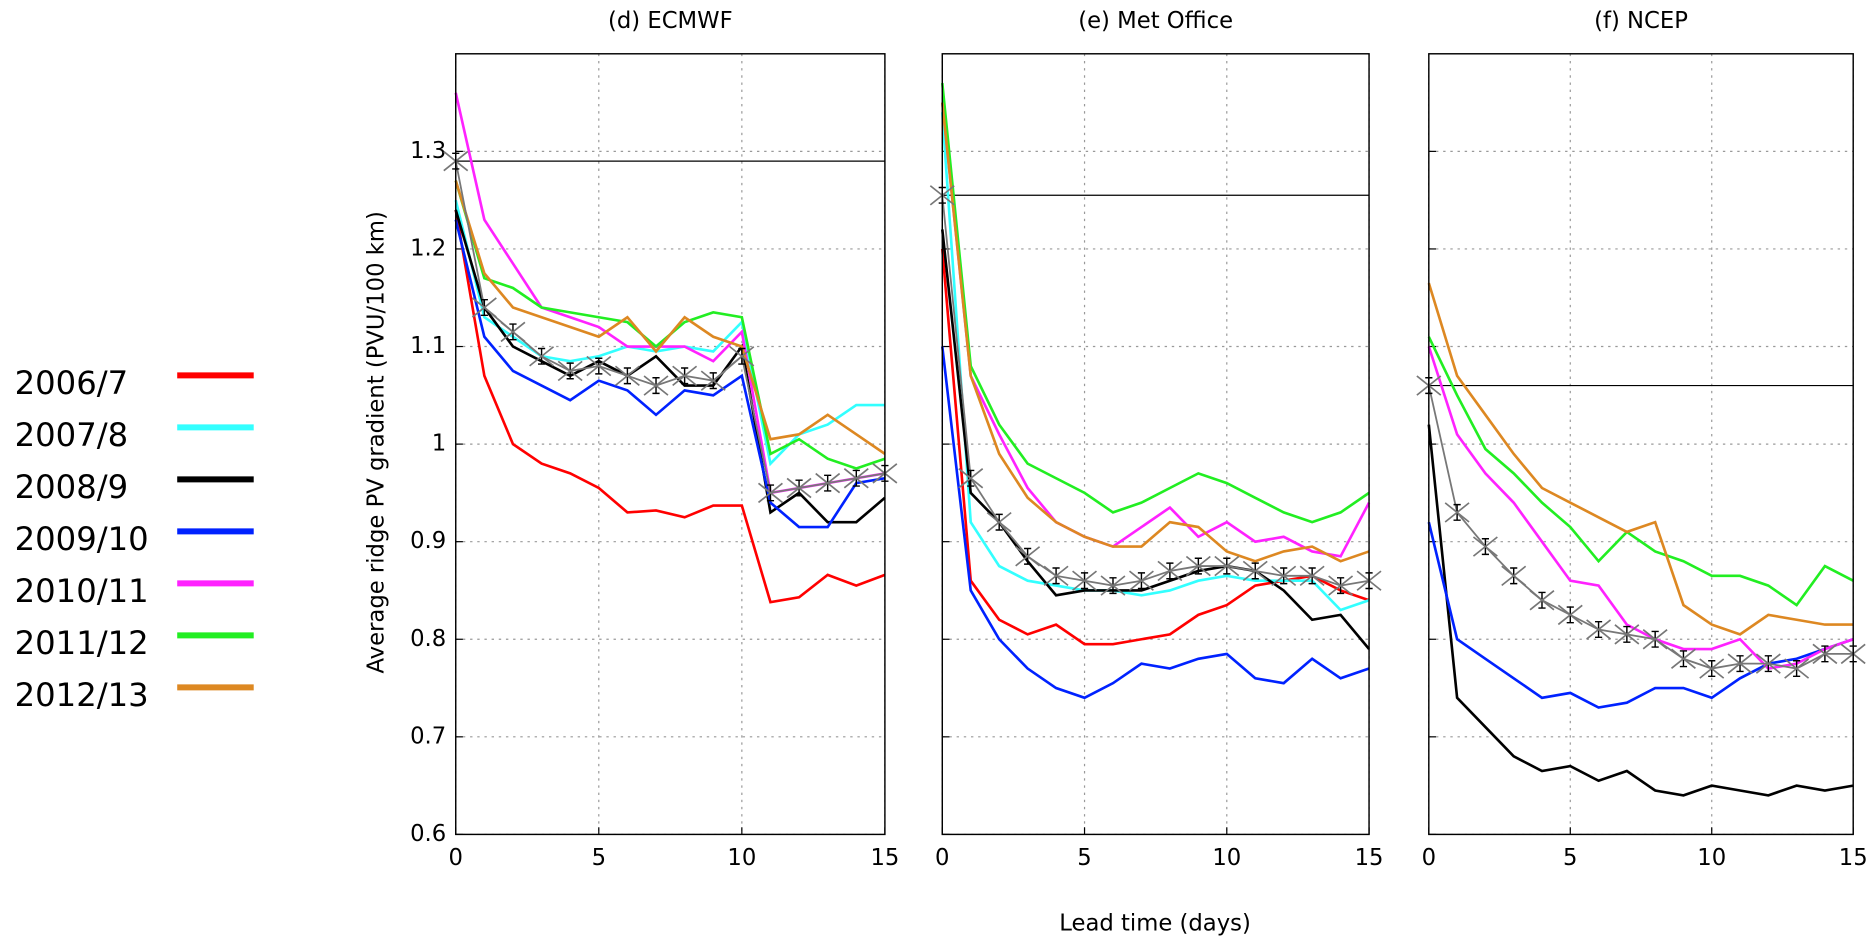 The height and width of the screenshot is (942, 1875). What do you see at coordinates (82, 695) in the screenshot?
I see `legend-label: 2012/13` at bounding box center [82, 695].